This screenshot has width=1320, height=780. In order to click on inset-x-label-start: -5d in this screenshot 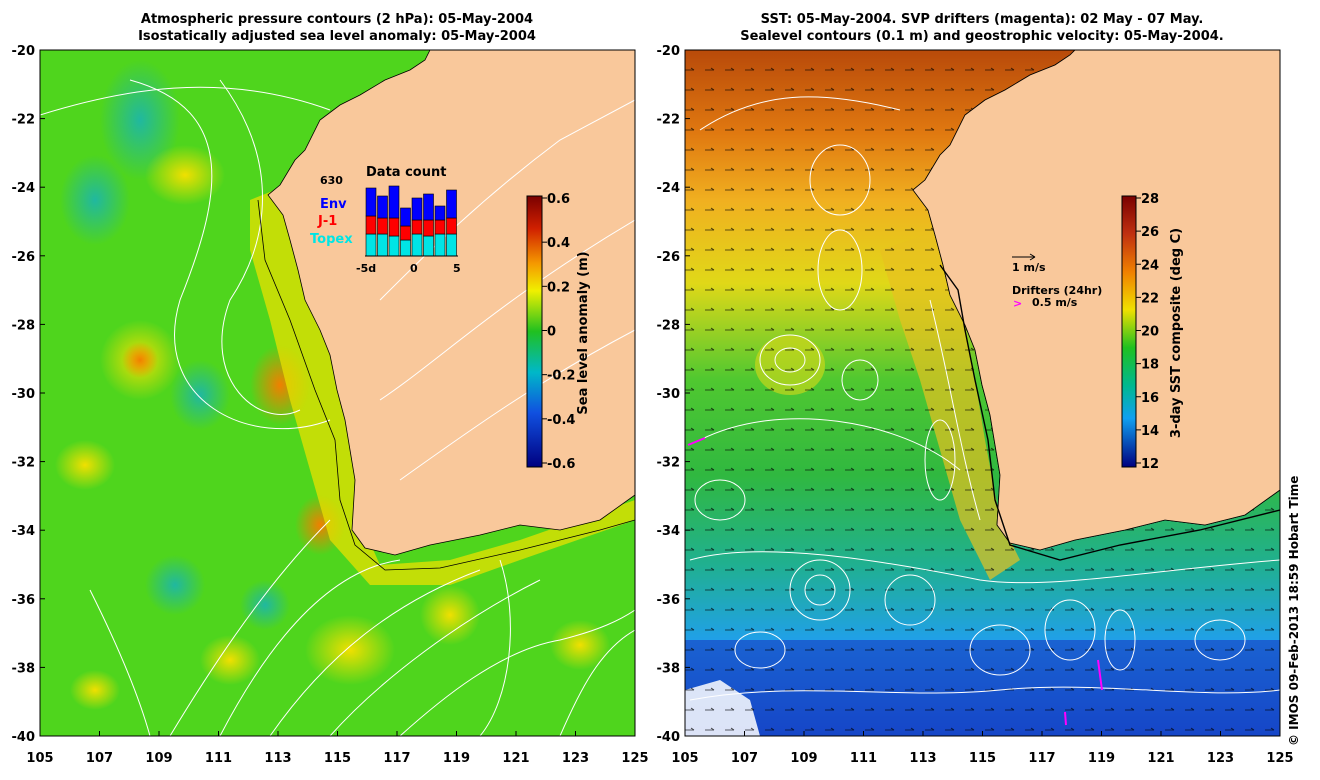, I will do `click(366, 268)`.